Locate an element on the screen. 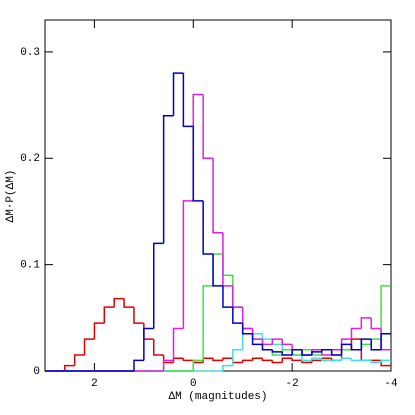  y-tick-label: 0.1 is located at coordinates (30, 266).